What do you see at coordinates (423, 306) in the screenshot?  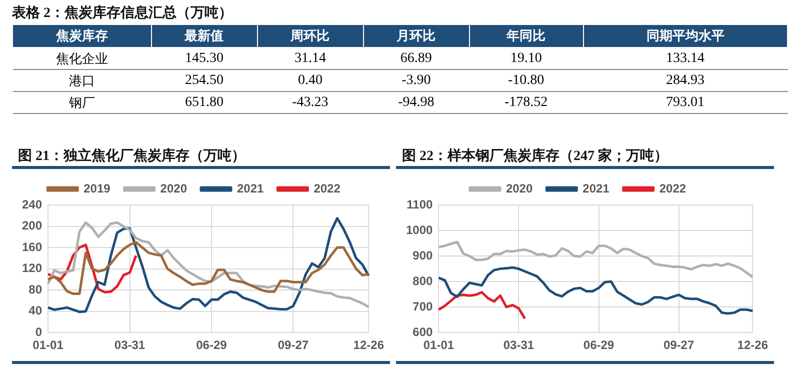 I see `y-tick-label: 700` at bounding box center [423, 306].